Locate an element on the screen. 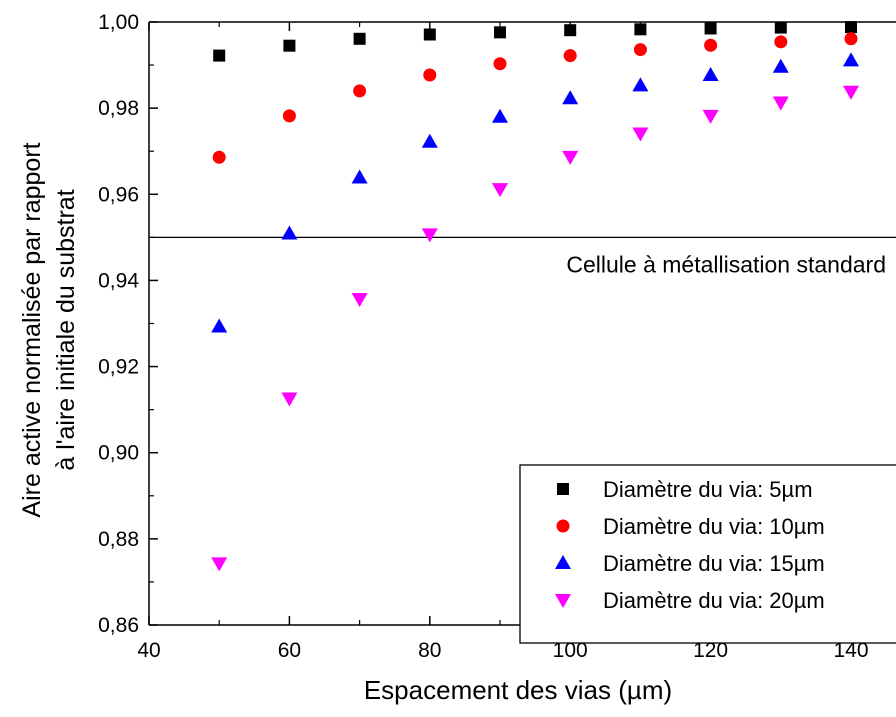 The height and width of the screenshot is (717, 896). x-axis-label: Espacement des vias (µm) is located at coordinates (518, 690).